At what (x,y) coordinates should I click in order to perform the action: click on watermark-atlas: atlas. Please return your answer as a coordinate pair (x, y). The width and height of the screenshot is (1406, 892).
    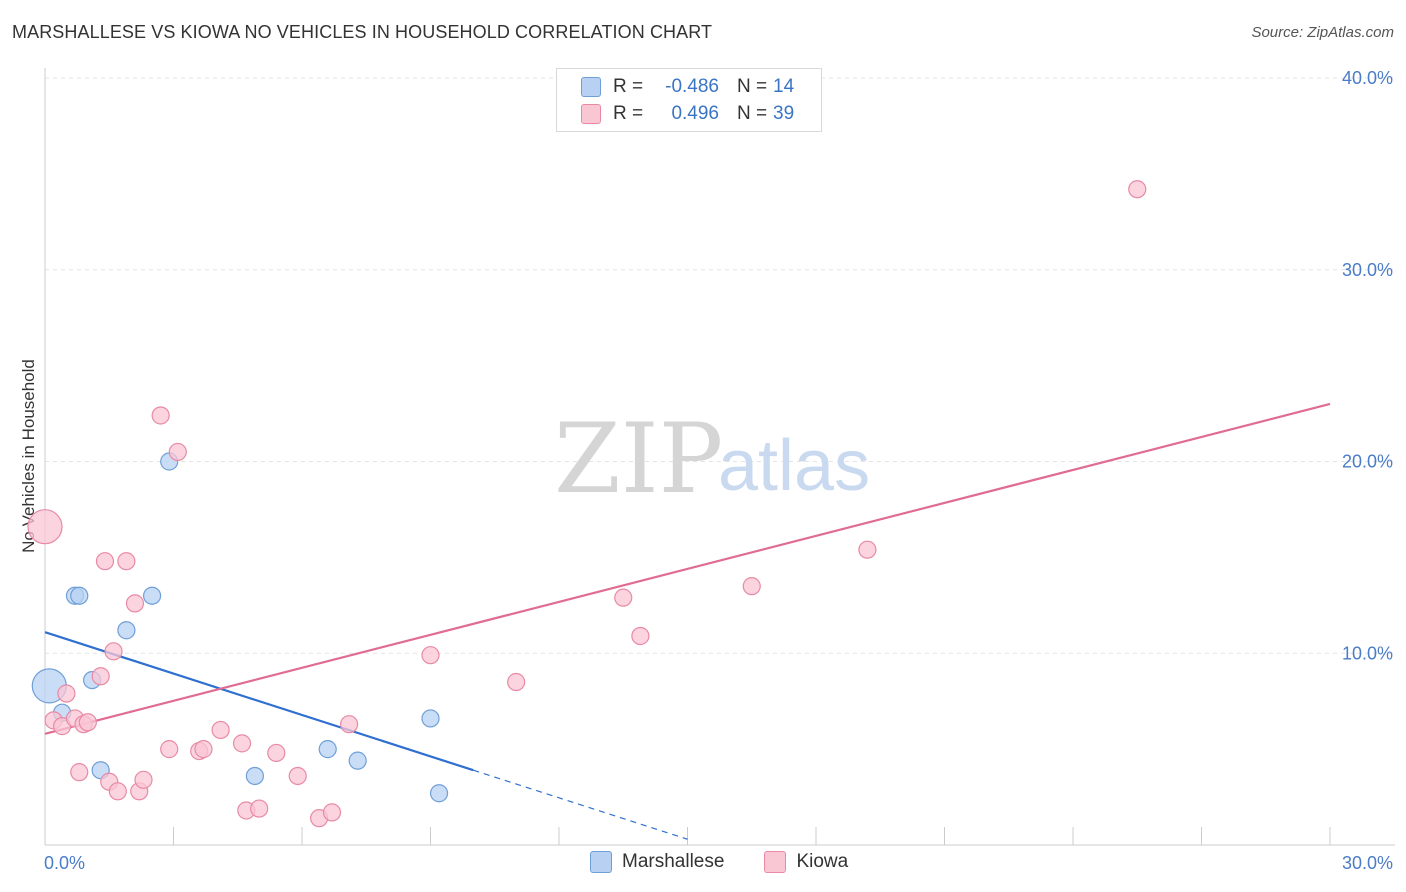
    Looking at the image, I should click on (794, 466).